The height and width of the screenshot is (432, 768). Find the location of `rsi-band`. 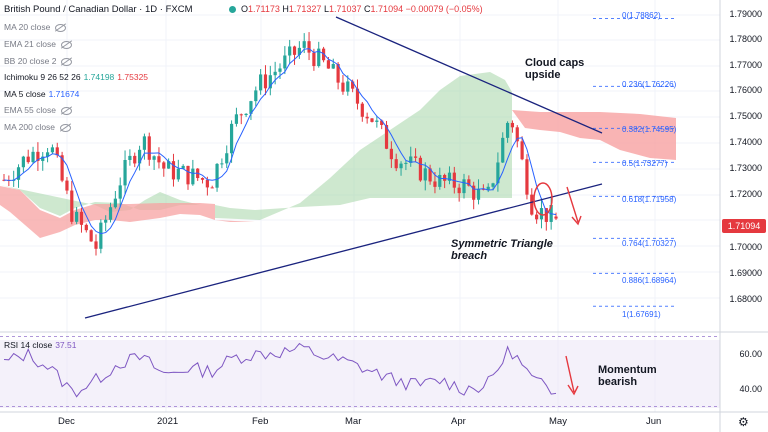

rsi-band is located at coordinates (360, 374).